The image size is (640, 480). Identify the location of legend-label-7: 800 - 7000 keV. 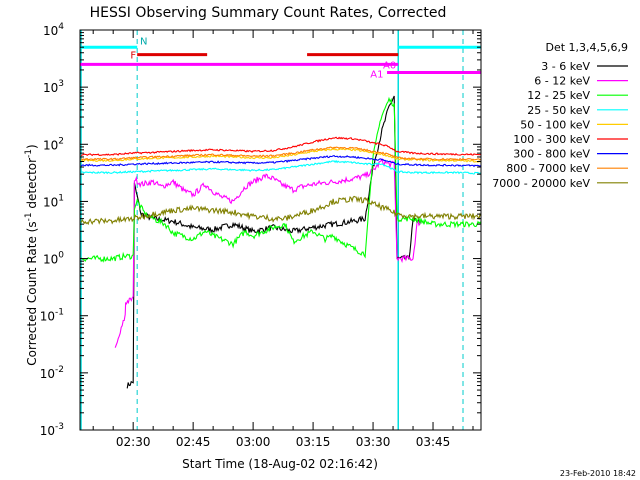
(548, 168).